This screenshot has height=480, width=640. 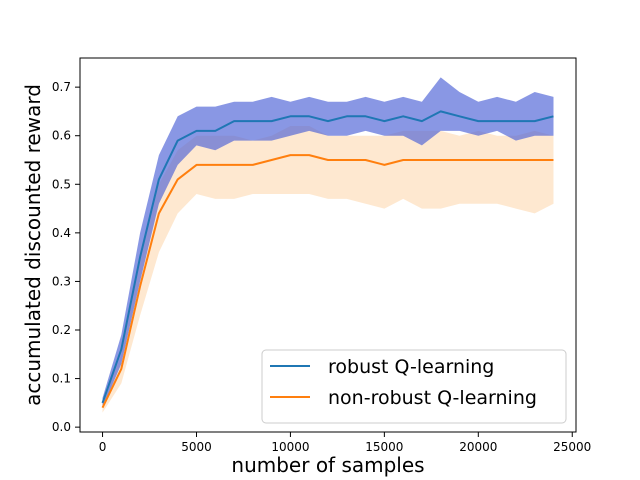 What do you see at coordinates (103, 447) in the screenshot?
I see `x-tick-label: 0` at bounding box center [103, 447].